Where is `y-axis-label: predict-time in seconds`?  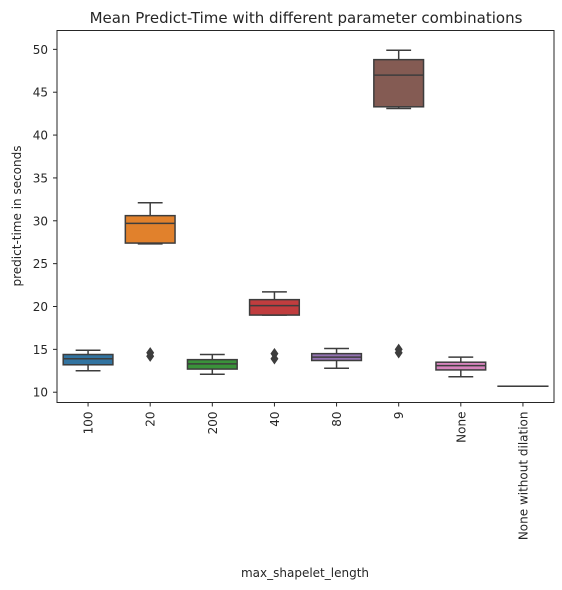
y-axis-label: predict-time in seconds is located at coordinates (17, 216).